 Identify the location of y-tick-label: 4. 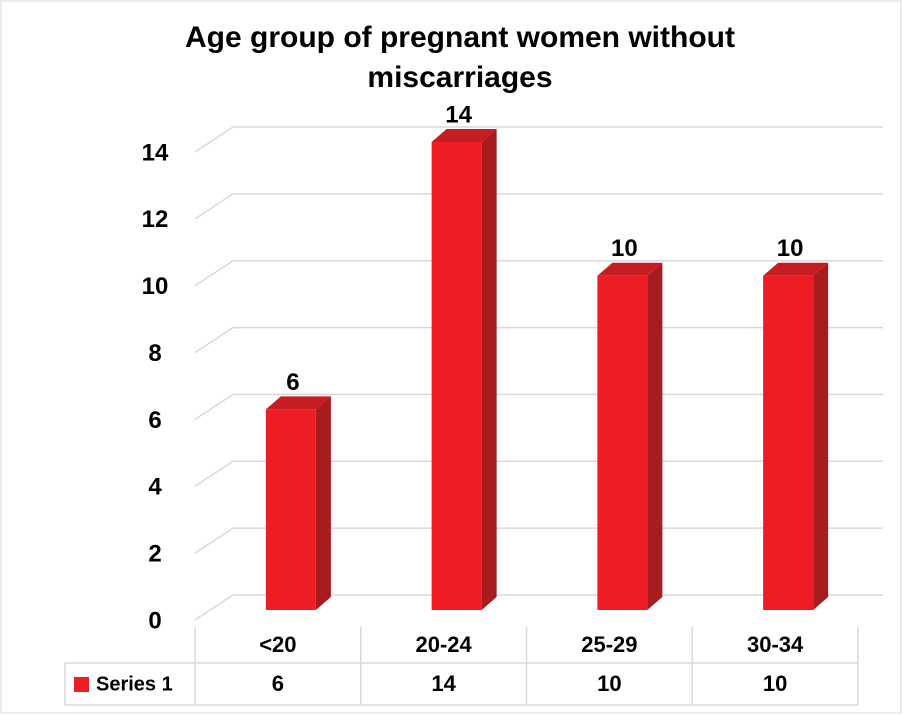
(155, 487).